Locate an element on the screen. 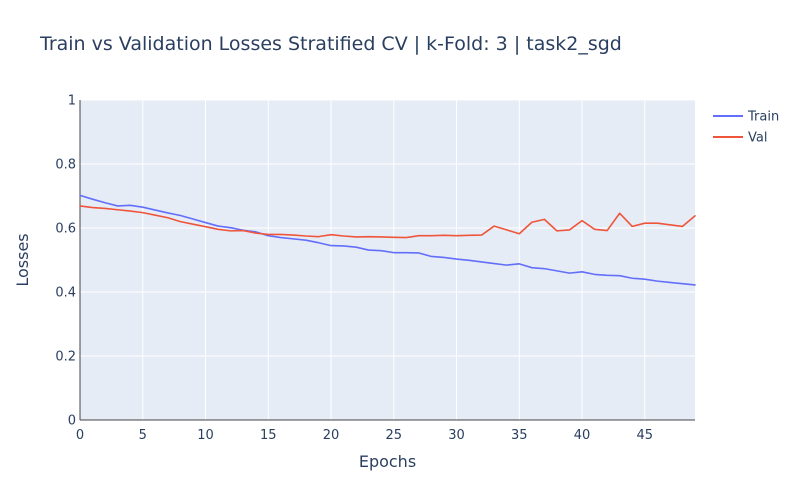  x-tick-label: 15 is located at coordinates (268, 435).